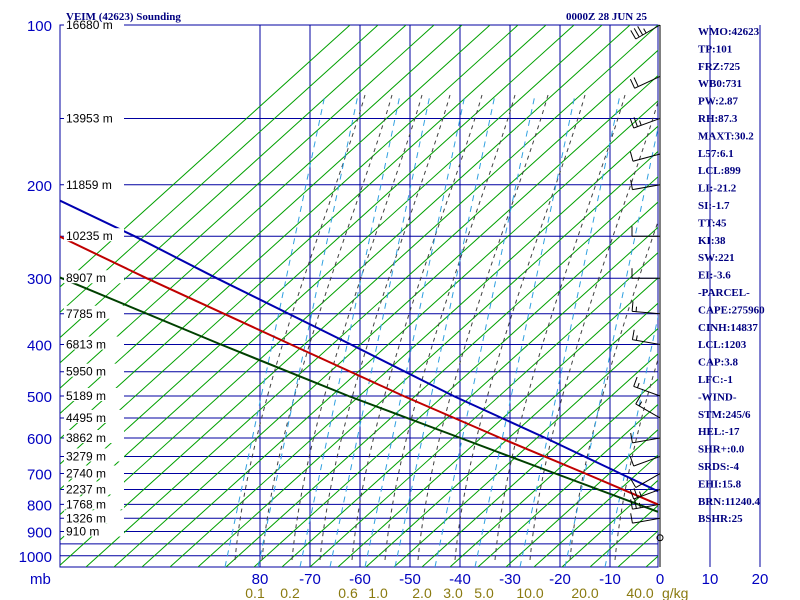  I want to click on height-label: 2740 m, so click(86, 474).